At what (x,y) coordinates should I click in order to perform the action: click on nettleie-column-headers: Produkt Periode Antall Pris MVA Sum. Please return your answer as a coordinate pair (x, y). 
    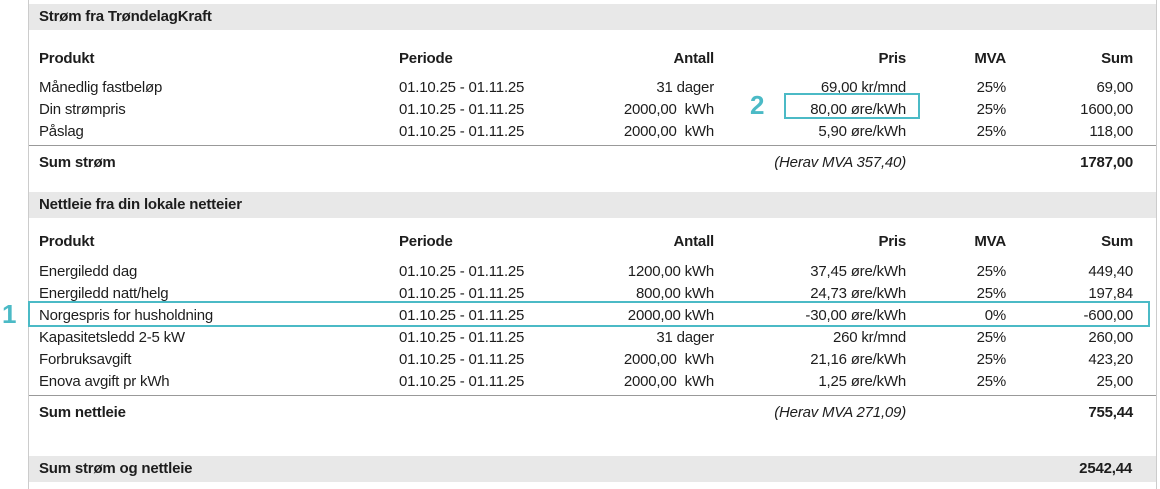
    Looking at the image, I should click on (592, 242).